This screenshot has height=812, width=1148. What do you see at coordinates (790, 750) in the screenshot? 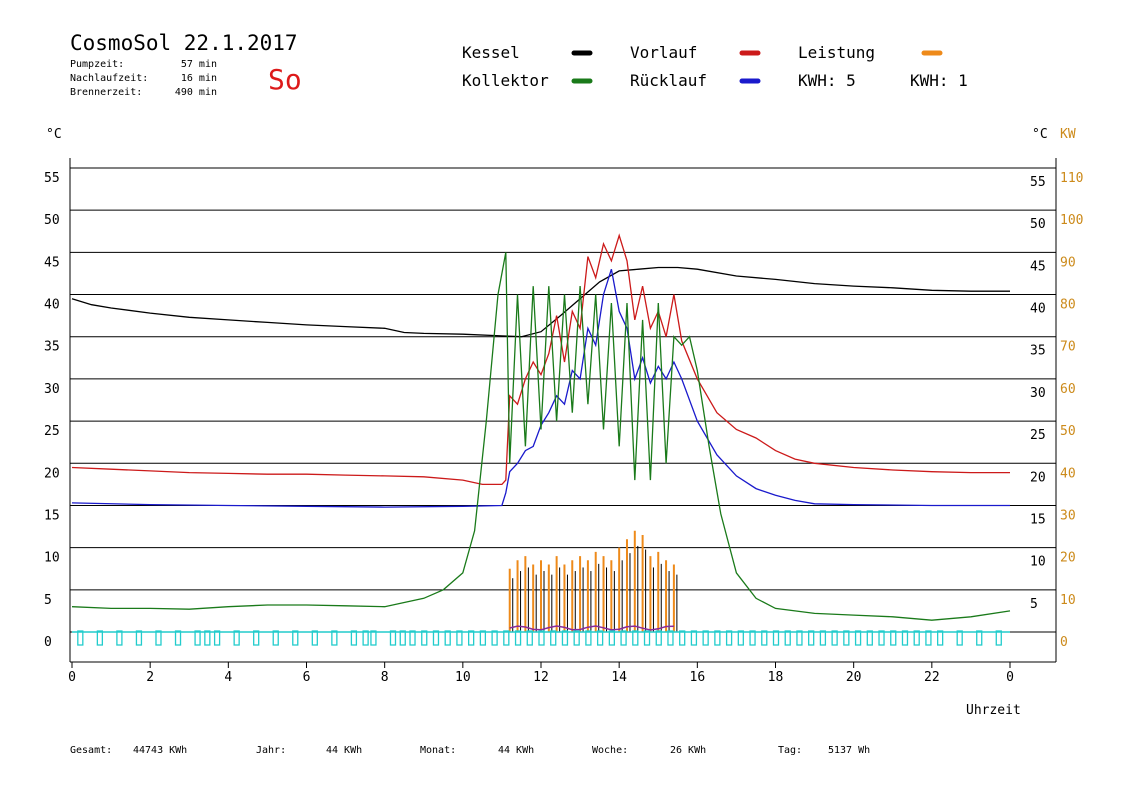
I see `footer-tag-label: Tag:` at bounding box center [790, 750].